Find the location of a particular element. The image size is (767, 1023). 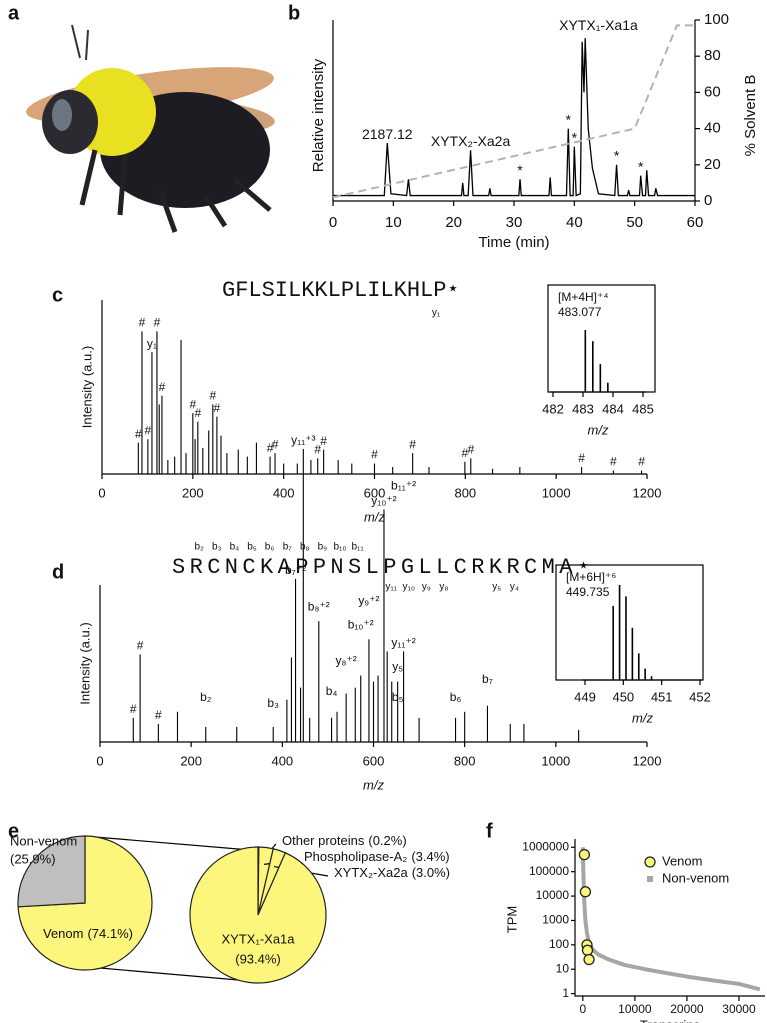

slice-label: Venom (74.1%) is located at coordinates (88, 933).